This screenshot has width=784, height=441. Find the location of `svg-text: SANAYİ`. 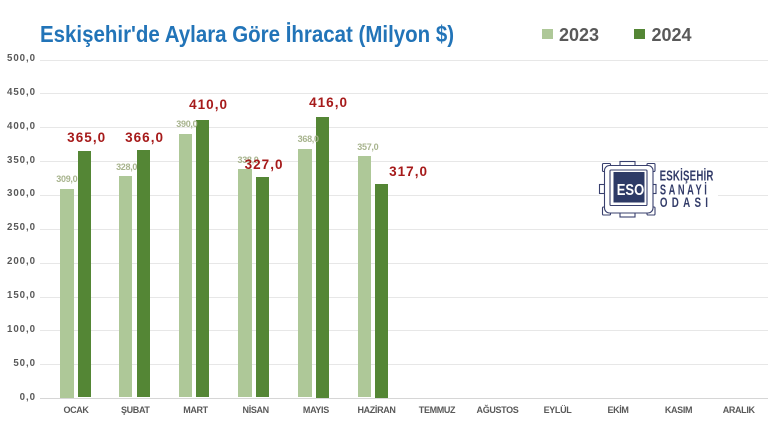

svg-text: SANAYİ is located at coordinates (685, 189).